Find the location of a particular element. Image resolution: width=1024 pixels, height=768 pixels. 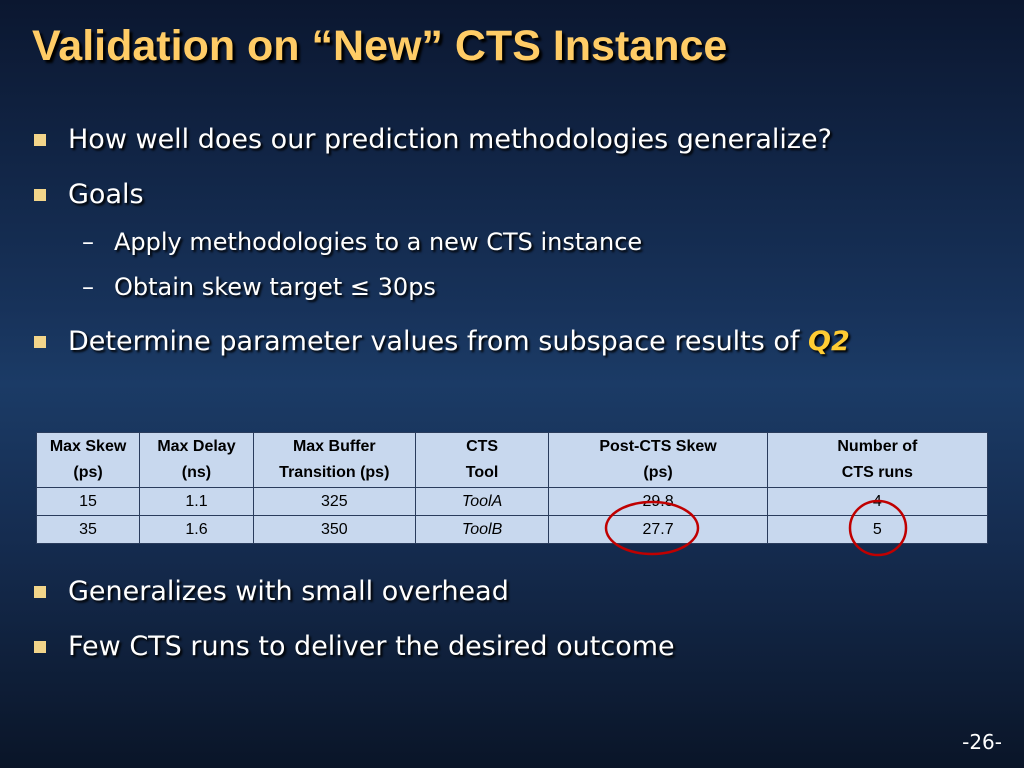

bullet: Generalizes with small overhead is located at coordinates (288, 591).